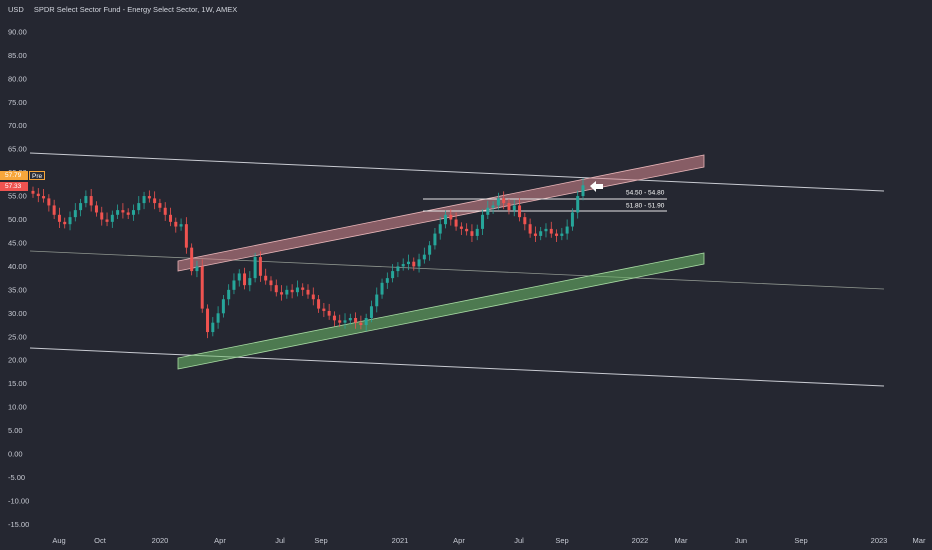 The image size is (932, 550). Describe the element at coordinates (400, 540) in the screenshot. I see `x-tick-label: 2021` at that location.